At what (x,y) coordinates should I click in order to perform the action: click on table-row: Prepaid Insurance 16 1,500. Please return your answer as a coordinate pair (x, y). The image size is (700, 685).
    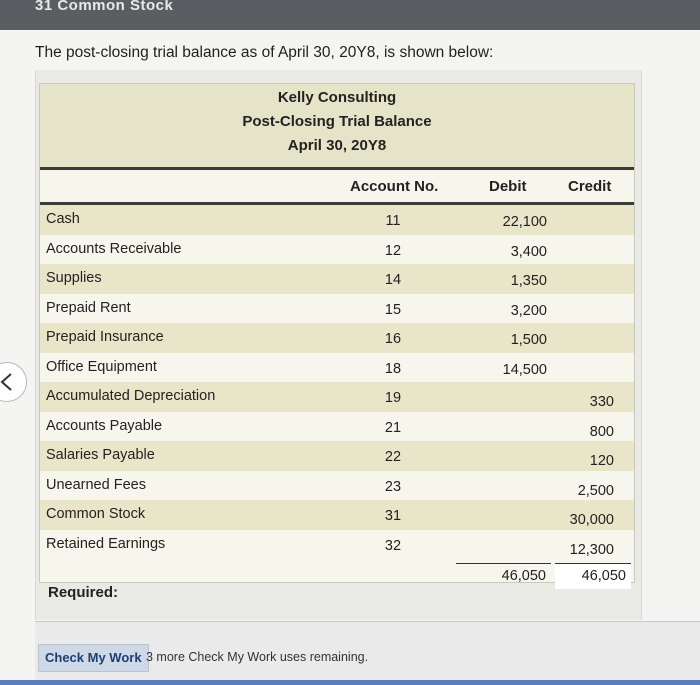
    Looking at the image, I should click on (337, 338).